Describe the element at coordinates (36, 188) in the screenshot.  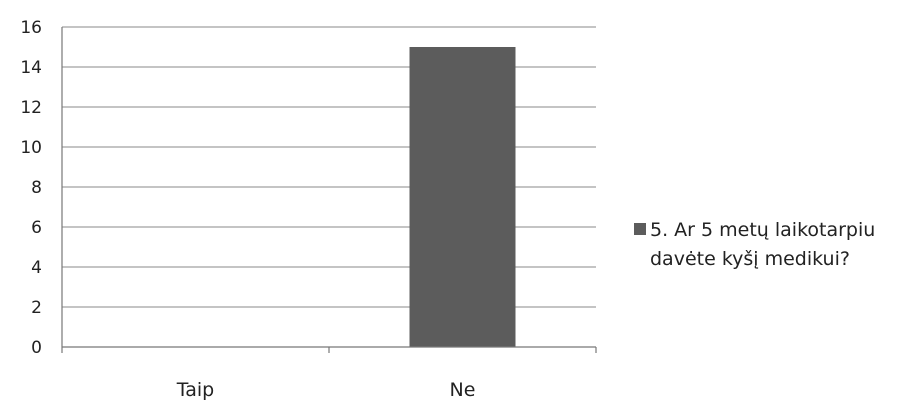
I see `y-tick-label: 8` at that location.